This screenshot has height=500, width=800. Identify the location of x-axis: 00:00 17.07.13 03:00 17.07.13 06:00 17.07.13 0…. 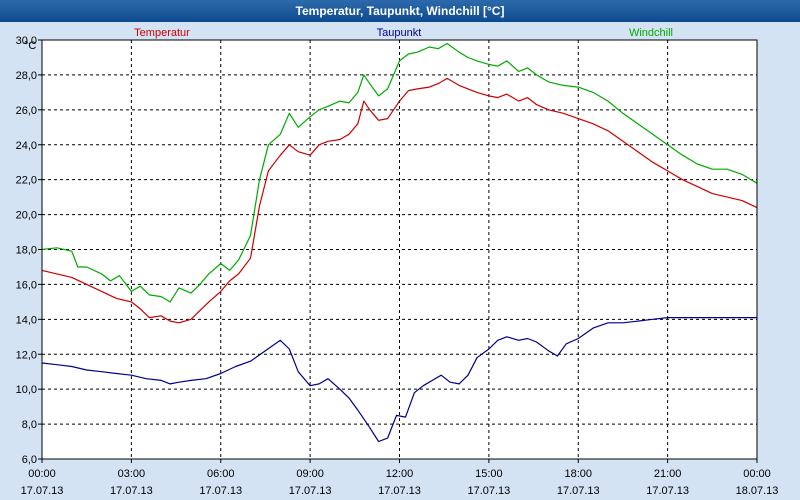
(400, 478).